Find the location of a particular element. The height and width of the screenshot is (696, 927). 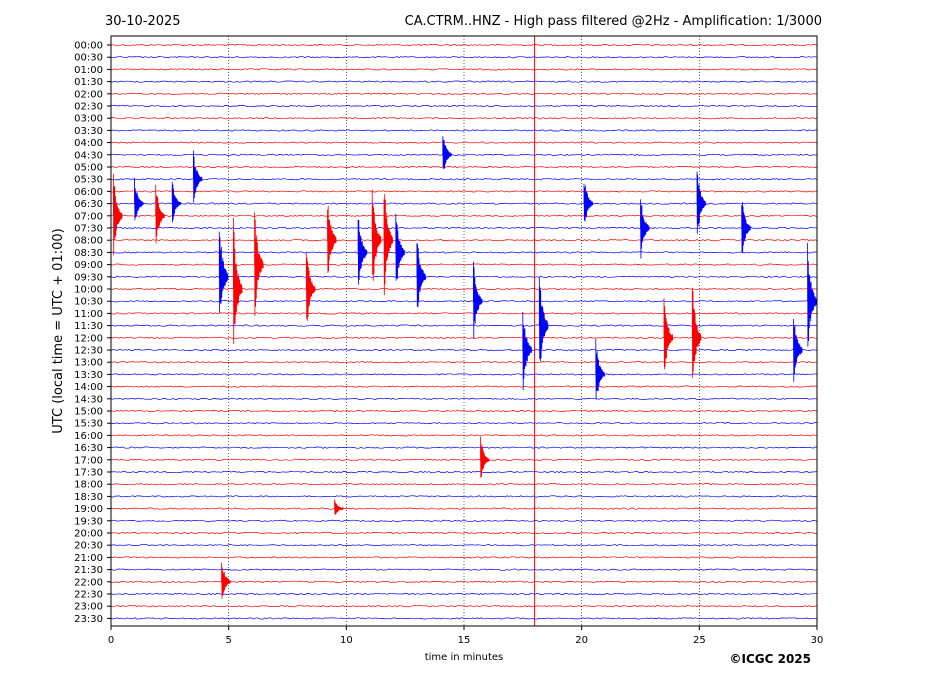

y-tick-label: 14:00 is located at coordinates (88, 387).